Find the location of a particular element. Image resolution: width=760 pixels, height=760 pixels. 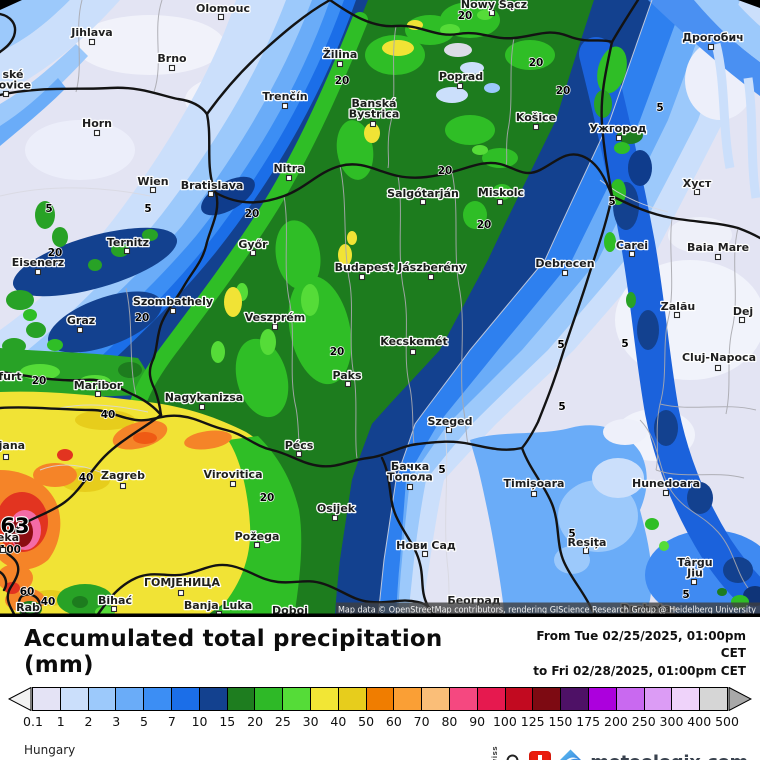

legend-title: Accumulated total precipitation (mm) is located at coordinates (233, 652).